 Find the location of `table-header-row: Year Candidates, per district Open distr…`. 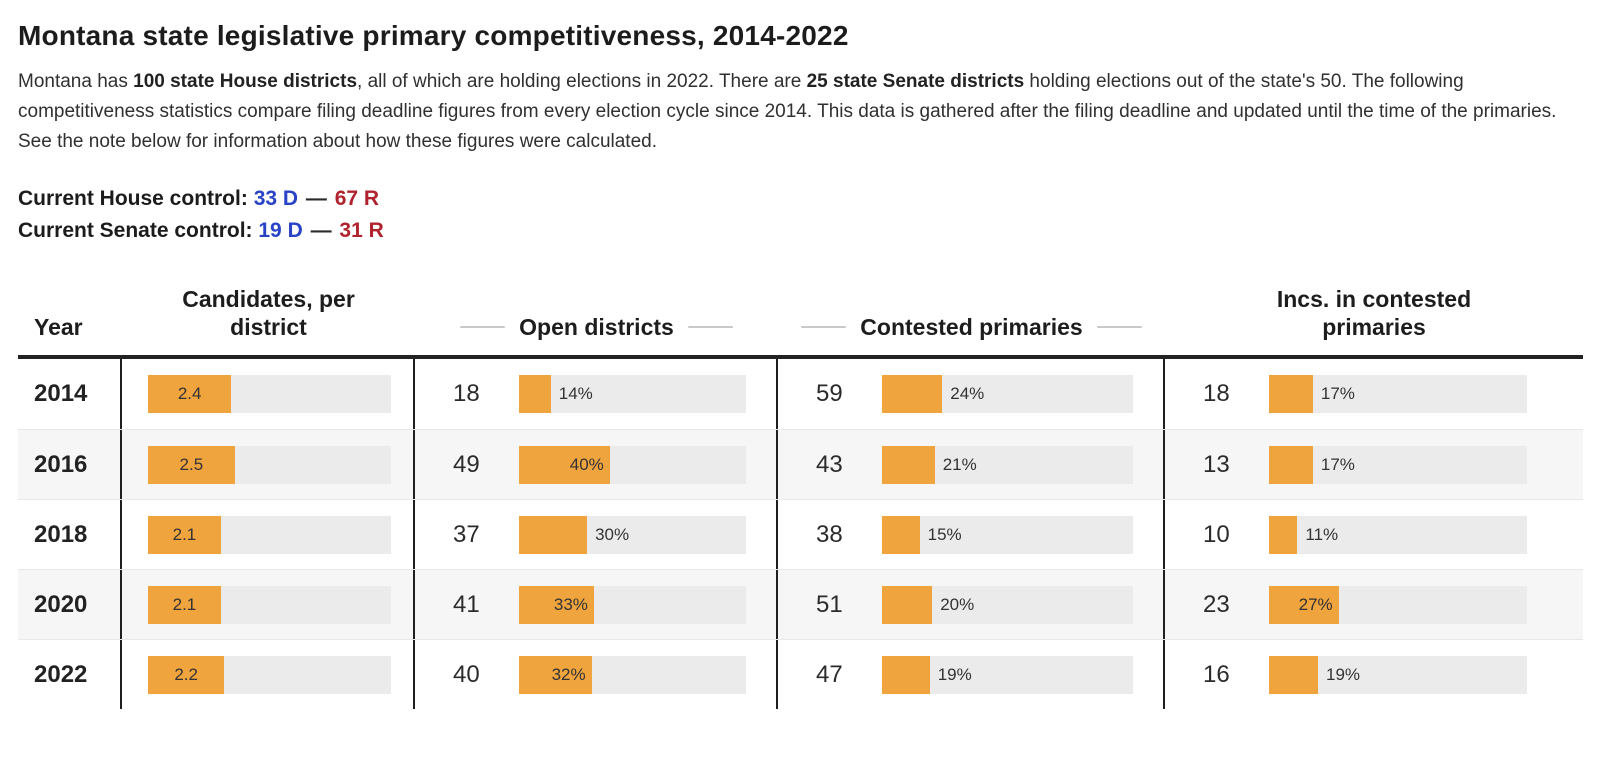

table-header-row: Year Candidates, per district Open distr… is located at coordinates (800, 320).